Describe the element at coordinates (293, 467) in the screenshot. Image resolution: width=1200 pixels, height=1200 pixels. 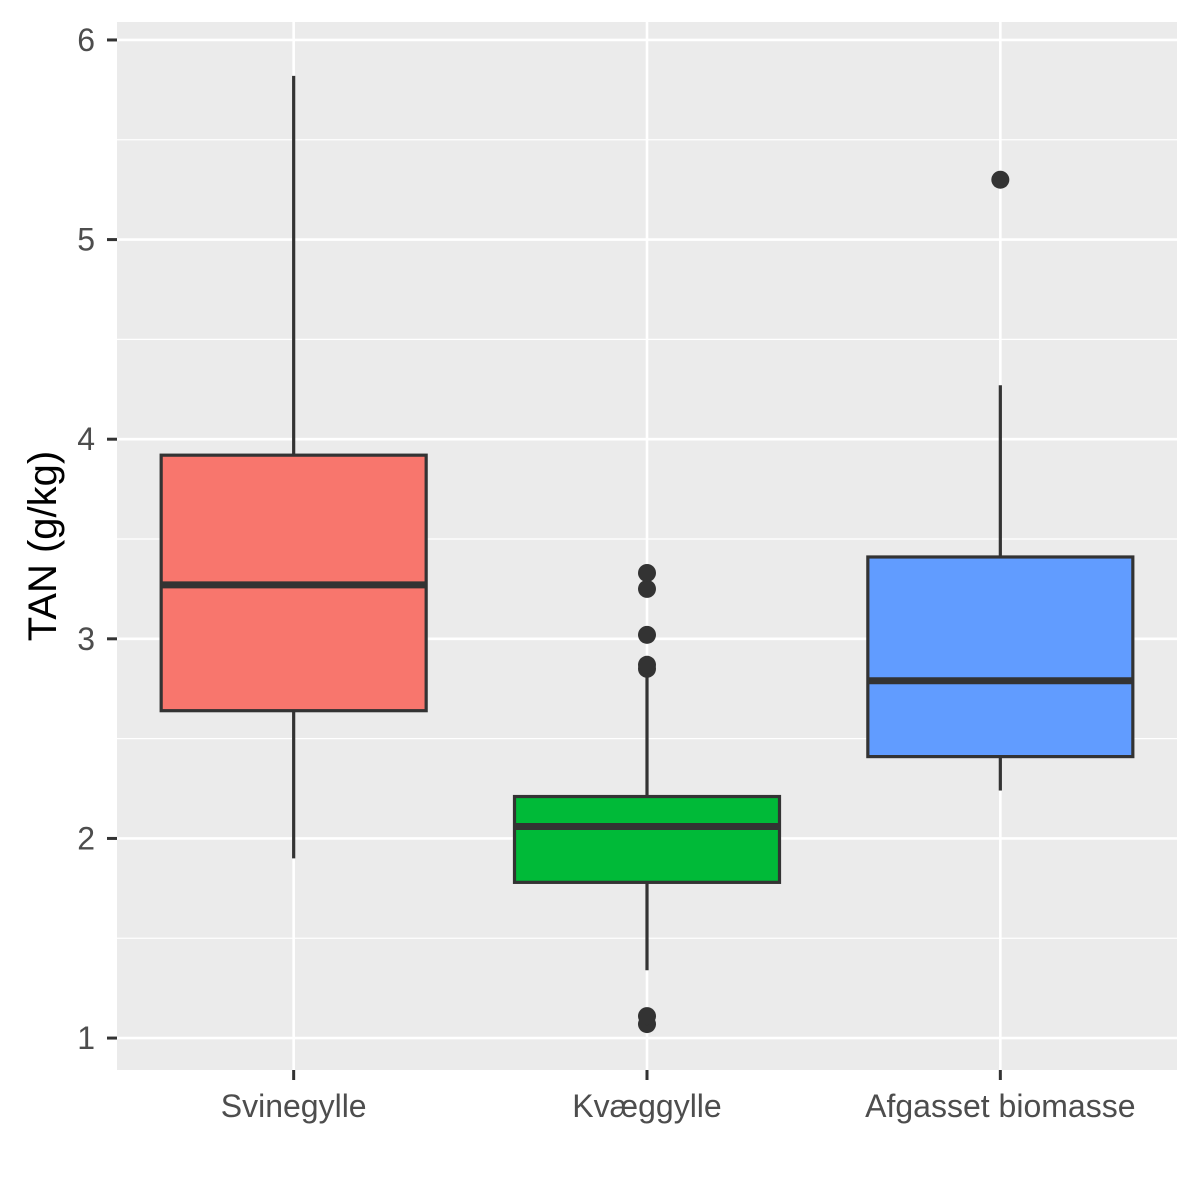
I see `box-group-svinegylle` at that location.